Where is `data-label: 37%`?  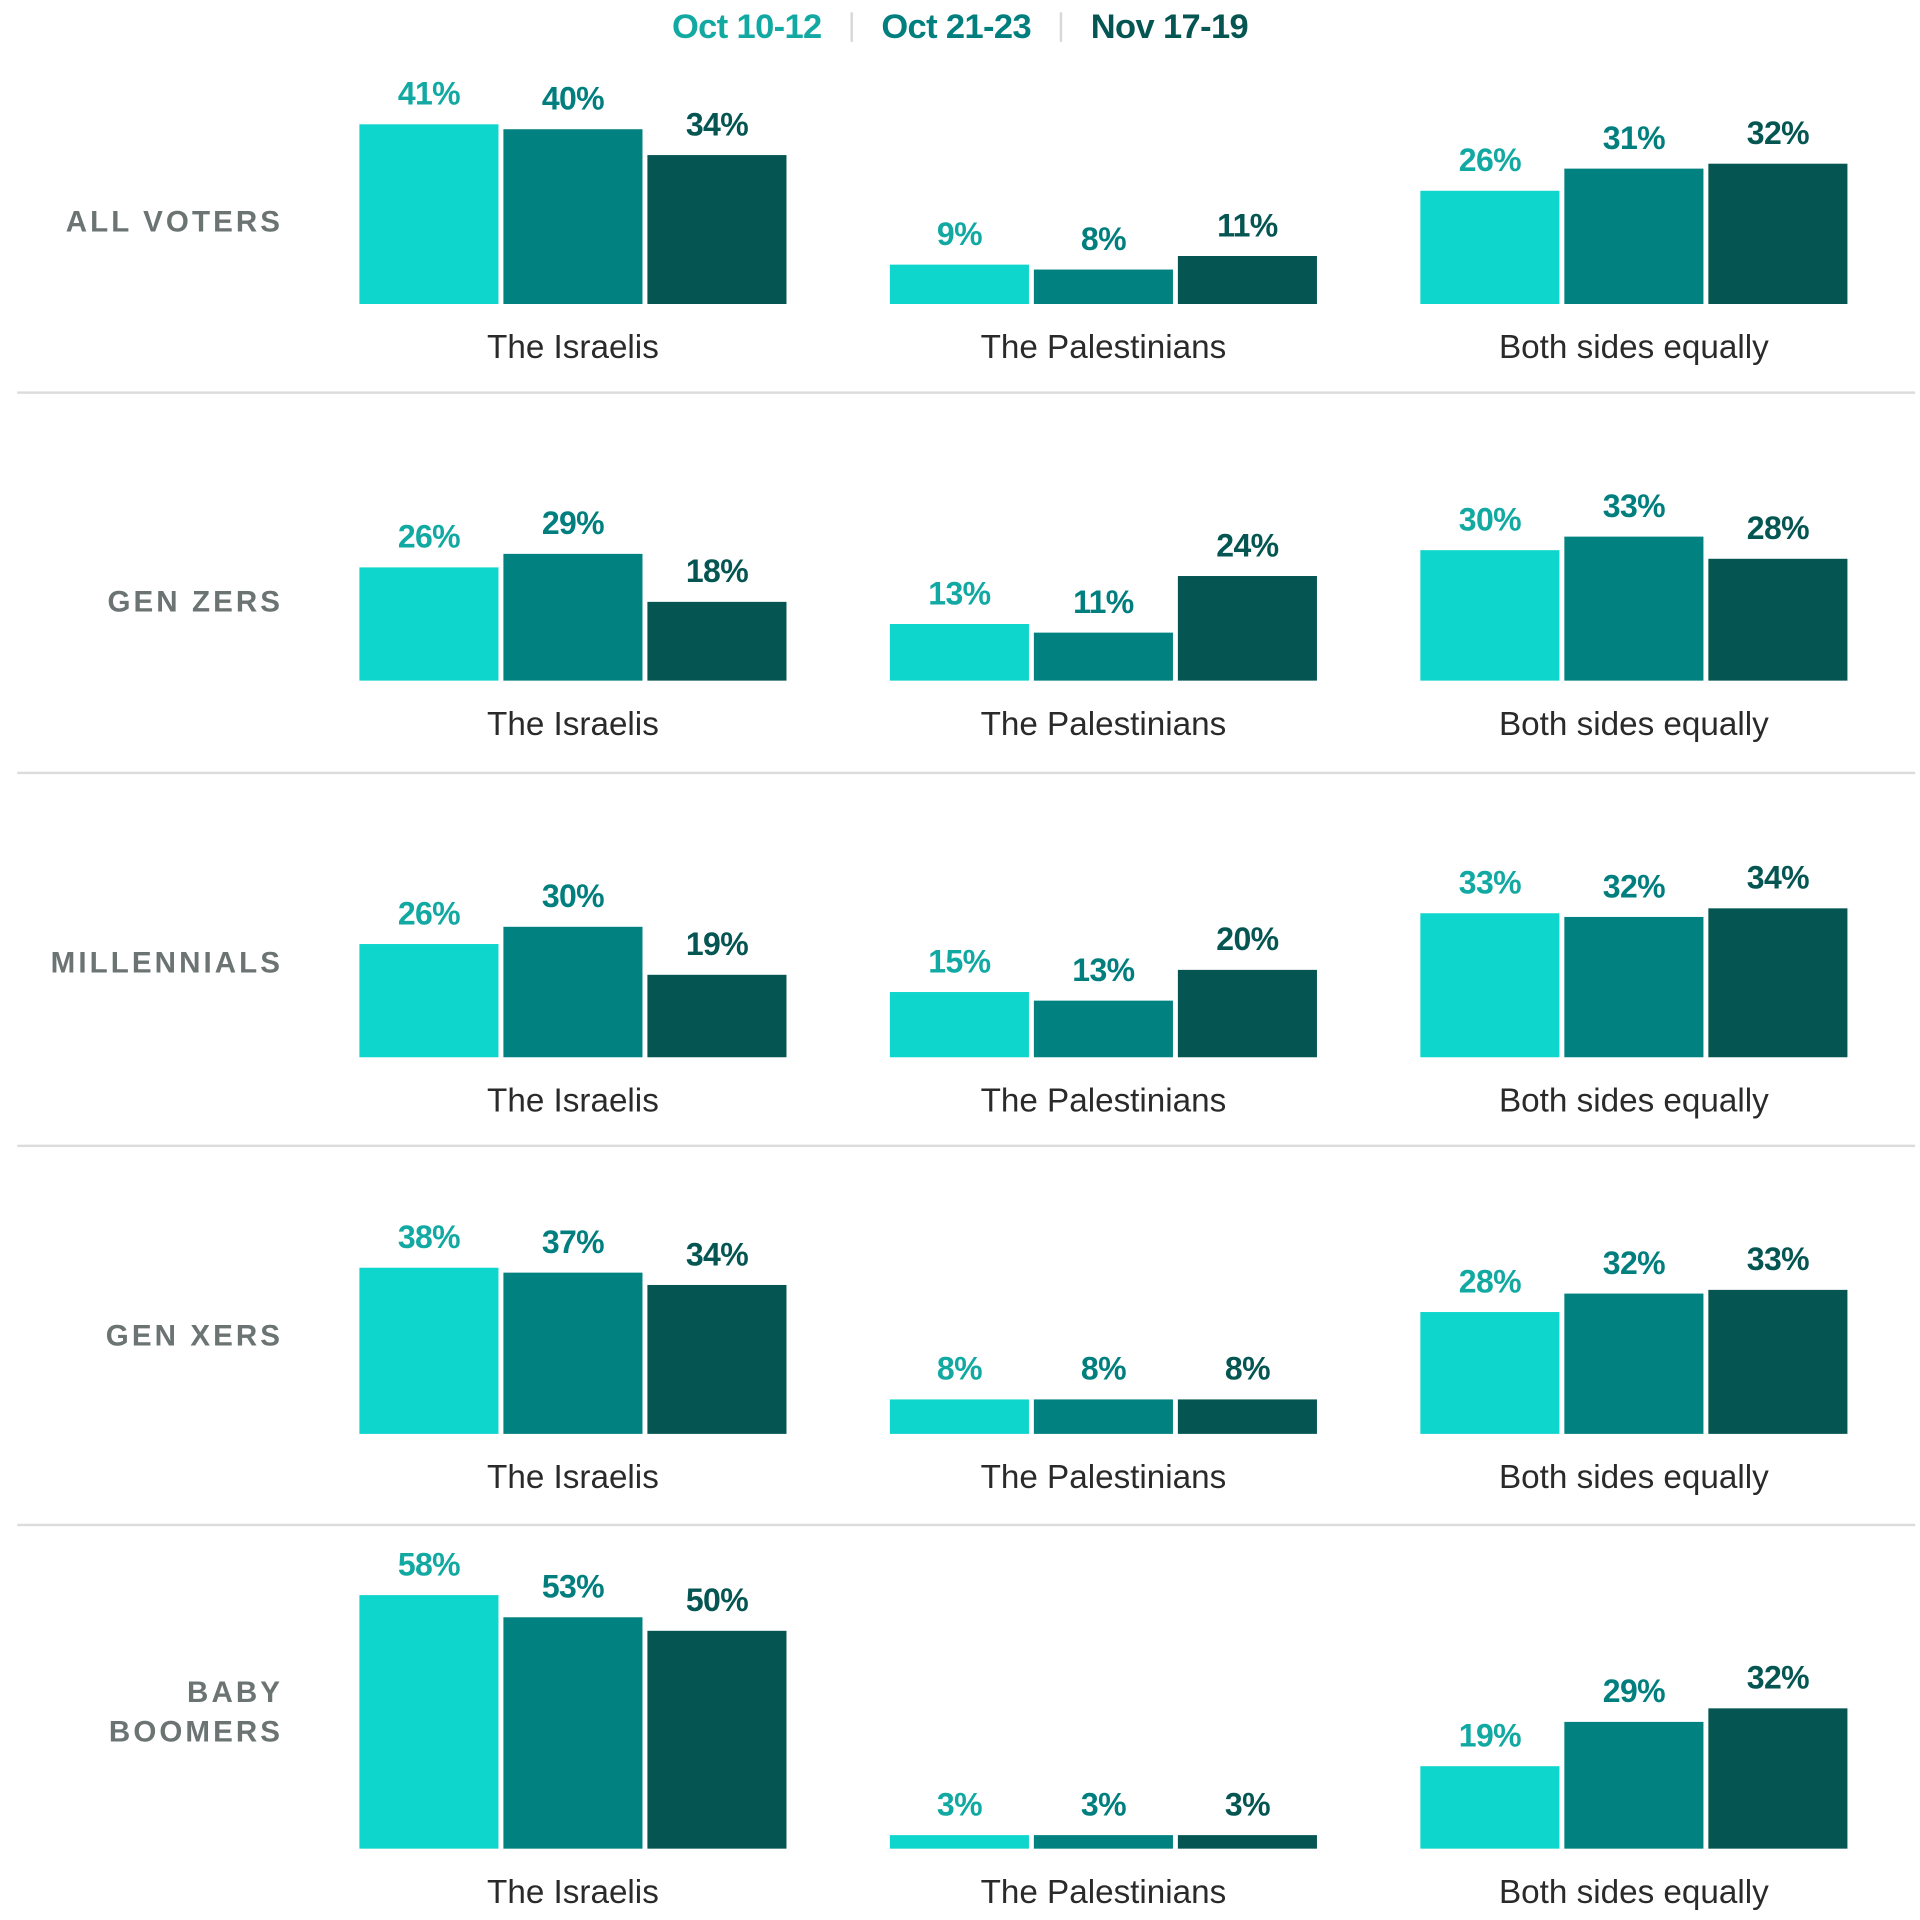
data-label: 37% is located at coordinates (573, 1241).